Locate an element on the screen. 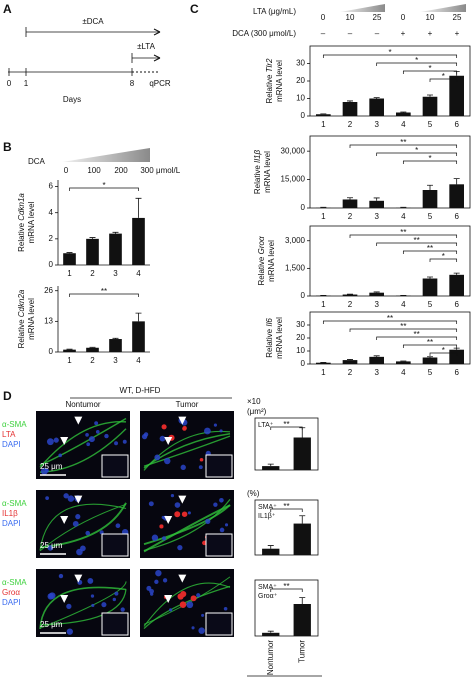 This screenshot has width=474, height=679. arrow-head is located at coordinates (157, 32).